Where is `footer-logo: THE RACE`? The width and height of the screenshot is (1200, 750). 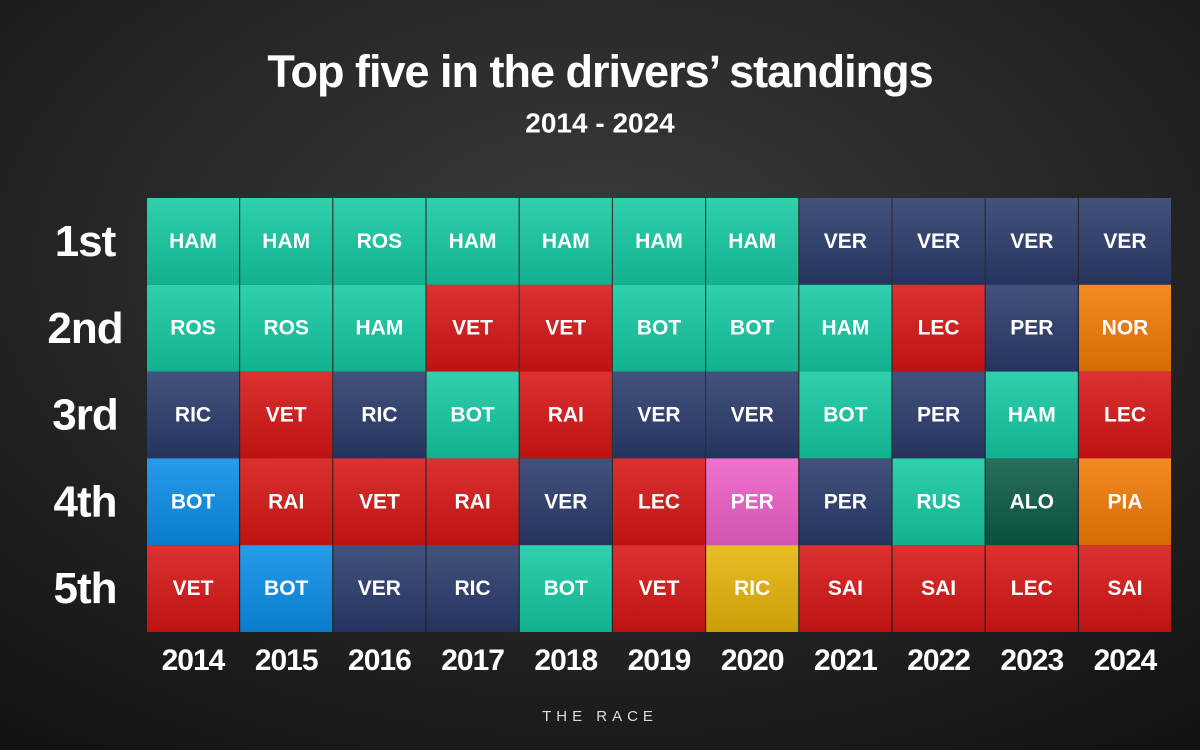 footer-logo: THE RACE is located at coordinates (600, 716).